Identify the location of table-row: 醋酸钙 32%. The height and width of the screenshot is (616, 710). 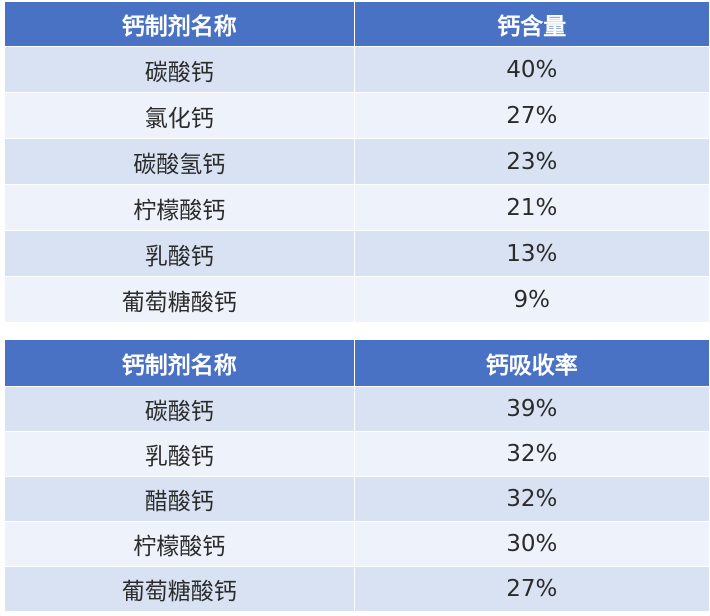
(357, 499).